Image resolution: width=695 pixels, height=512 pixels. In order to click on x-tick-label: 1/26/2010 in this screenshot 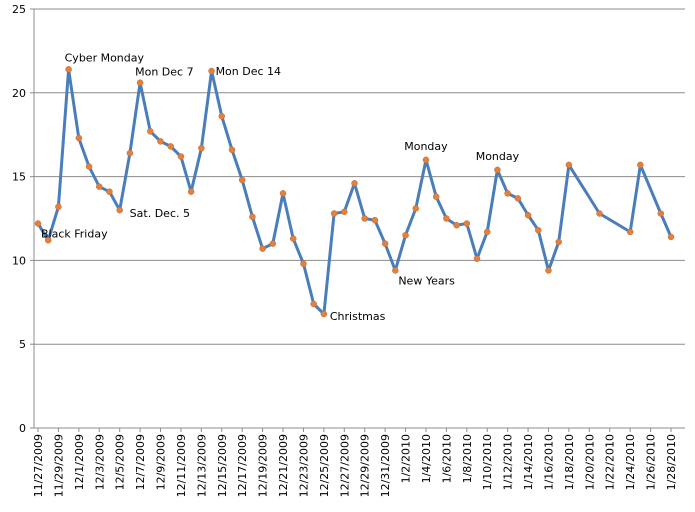, I will do `click(651, 462)`.